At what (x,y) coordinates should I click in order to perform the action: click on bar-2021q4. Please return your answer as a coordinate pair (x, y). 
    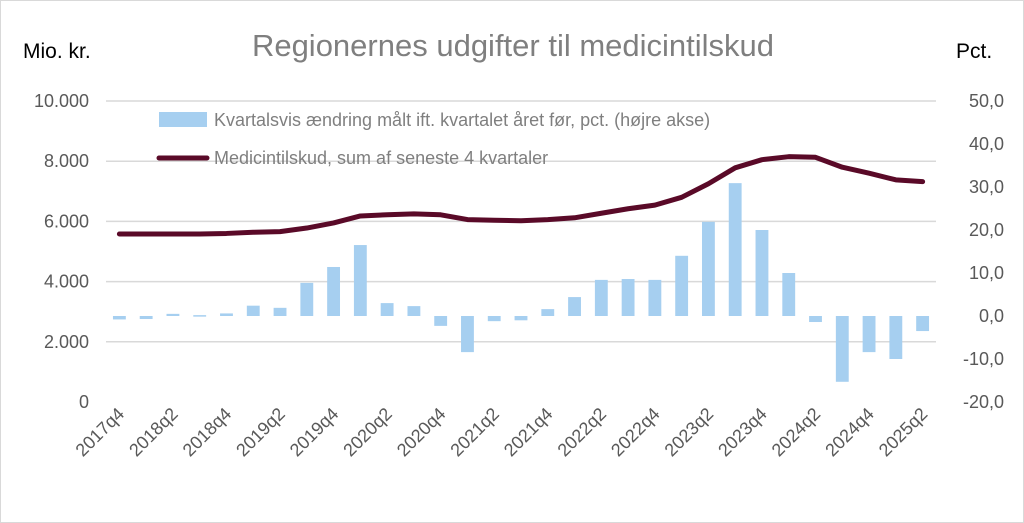
    Looking at the image, I should click on (548, 312).